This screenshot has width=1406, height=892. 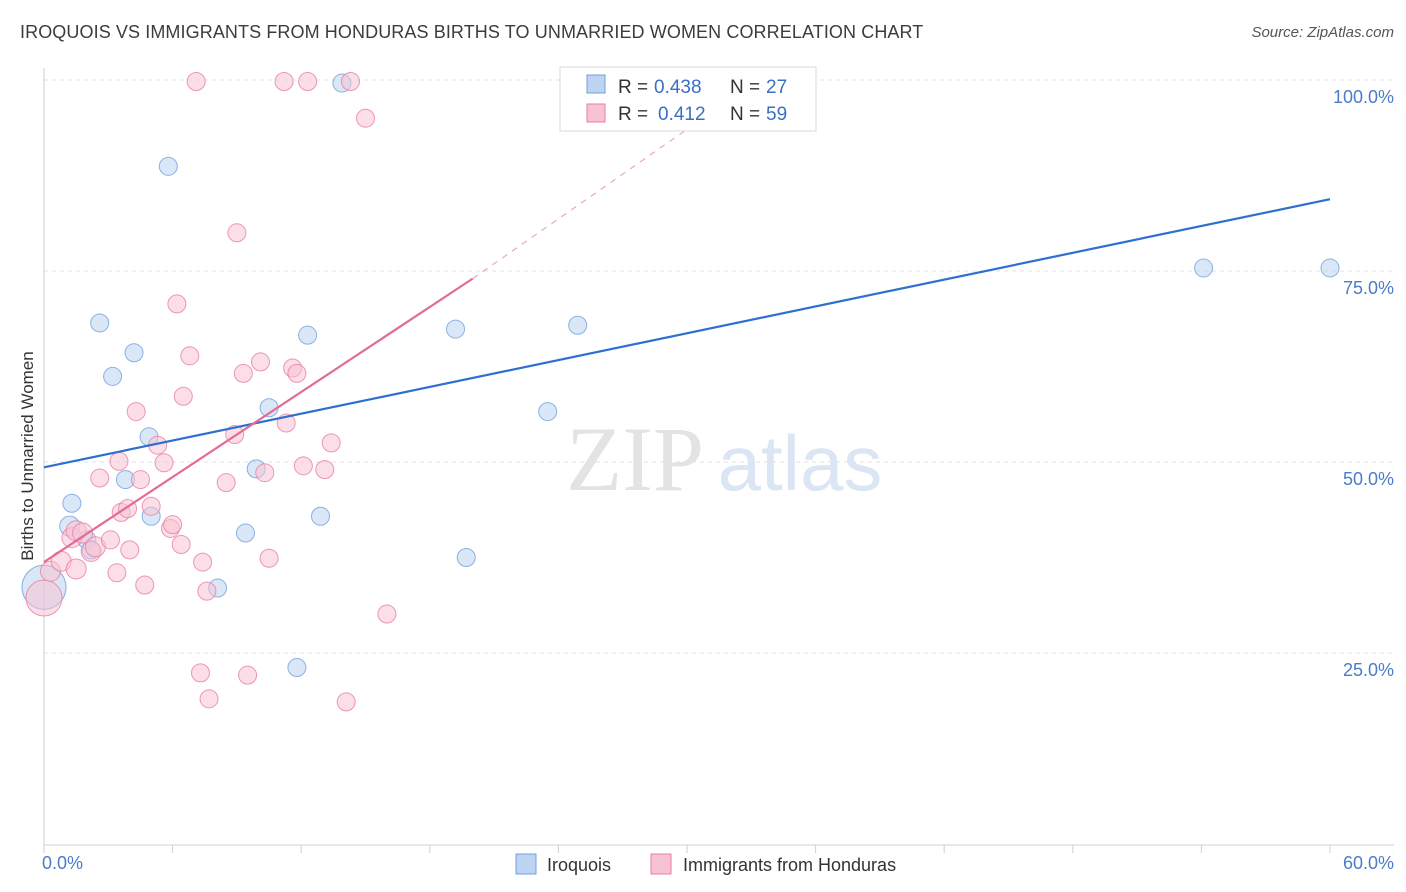 What do you see at coordinates (745, 87) in the screenshot?
I see `legend-n-label-1: N =` at bounding box center [745, 87].